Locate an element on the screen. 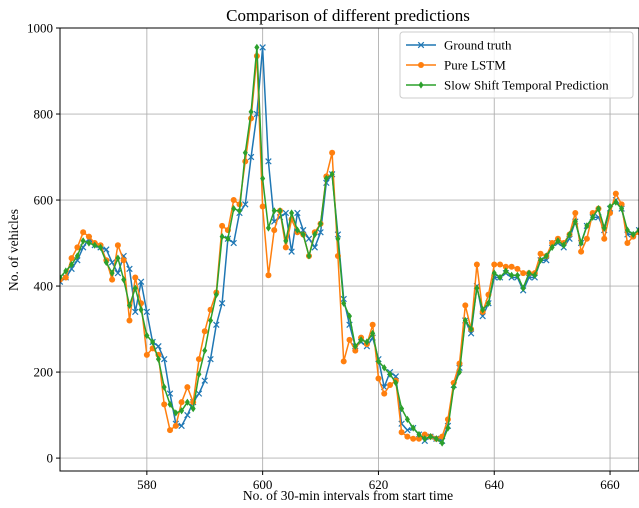 The height and width of the screenshot is (508, 639). y-axis-ticks: 0 200 400 600 800 1000 is located at coordinates (43, 243).